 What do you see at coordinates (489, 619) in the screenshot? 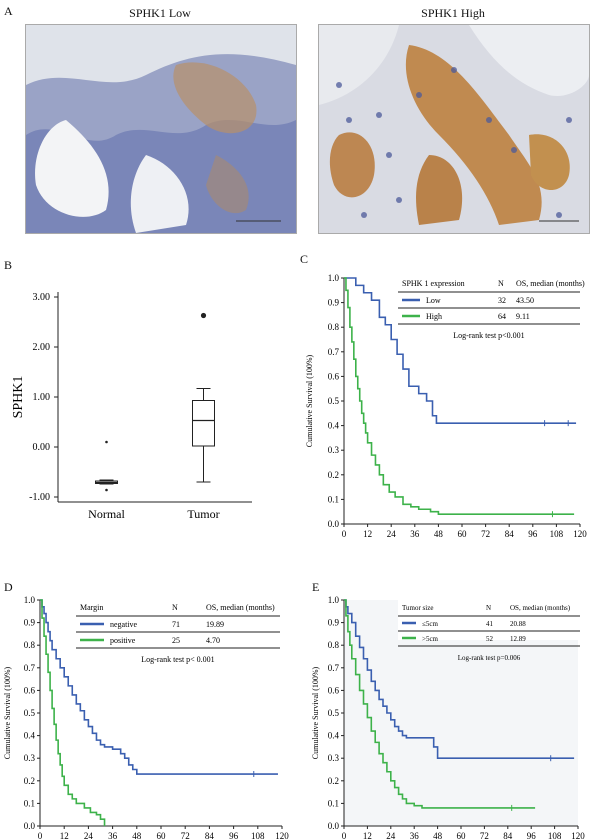
I see `legend-background` at bounding box center [489, 619].